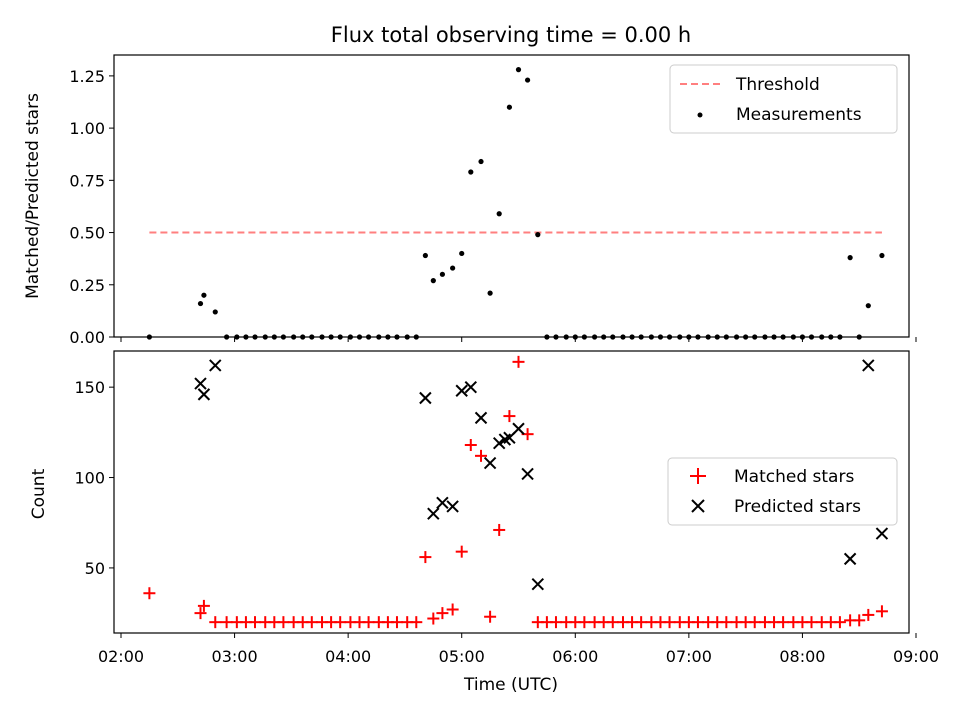 The image size is (960, 720). What do you see at coordinates (235, 656) in the screenshot?
I see `x-tick-label: 03:00` at bounding box center [235, 656].